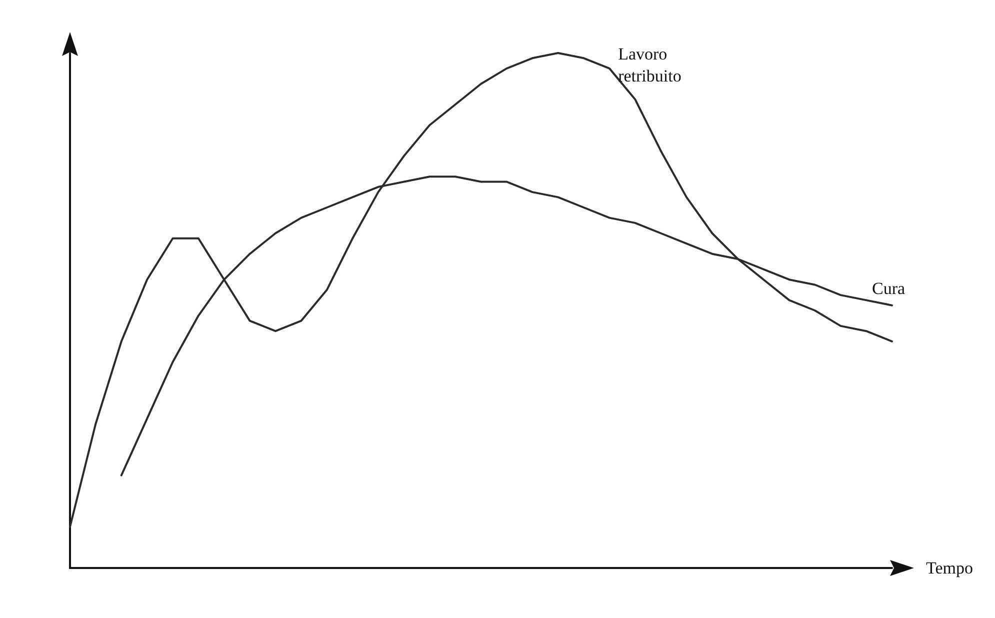 The height and width of the screenshot is (618, 995). Describe the element at coordinates (889, 288) in the screenshot. I see `series-label: Cura` at that location.